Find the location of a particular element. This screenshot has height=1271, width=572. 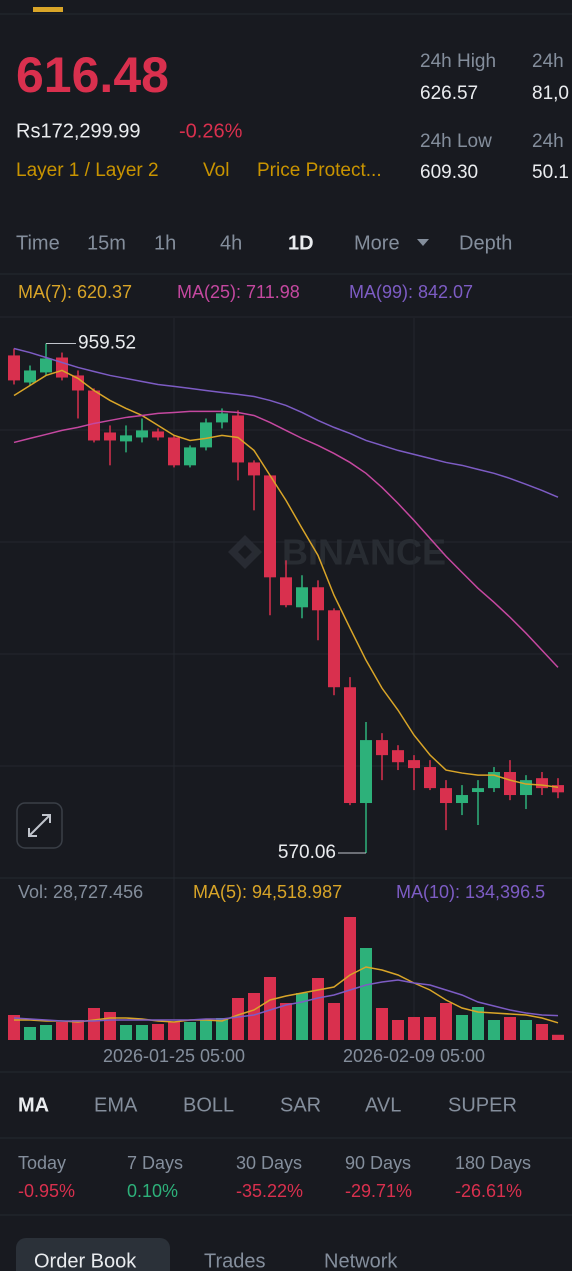

volume-label: Vol: 28,727.456 is located at coordinates (80, 892).